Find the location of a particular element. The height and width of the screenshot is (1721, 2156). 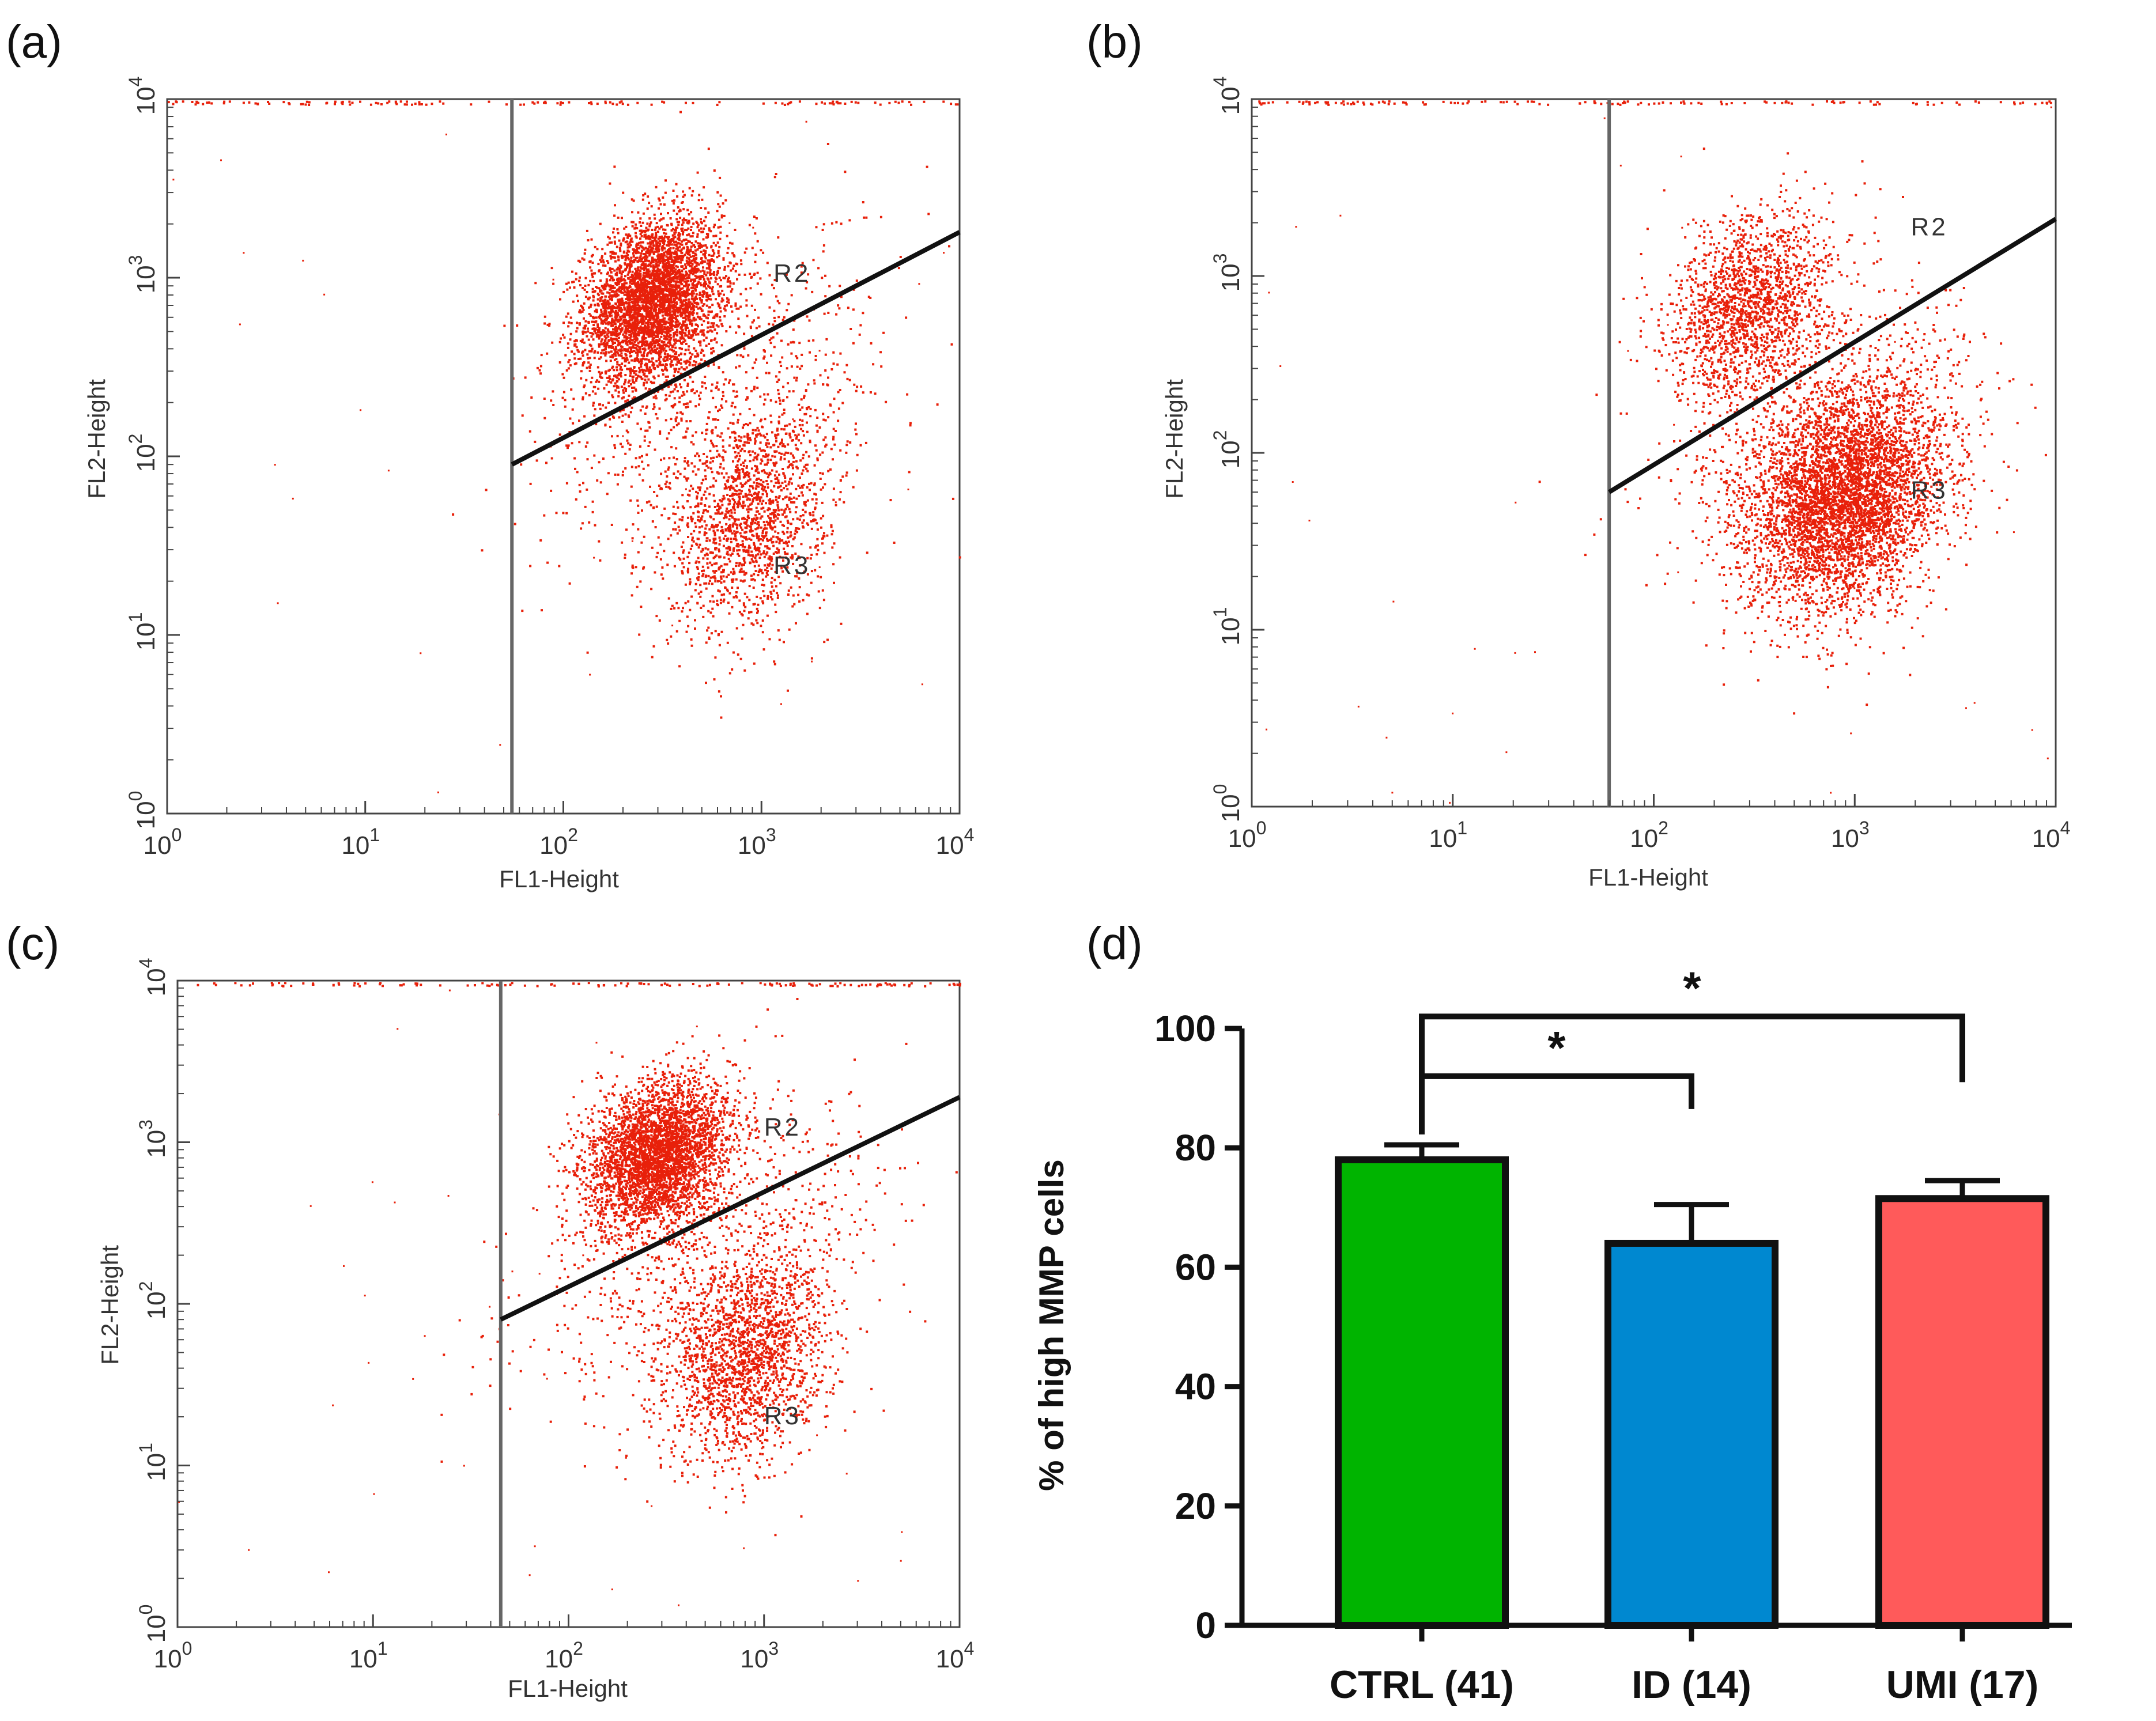

y-axis-ticks-d: 0 20 40 60 80 100 is located at coordinates (1198, 1327).